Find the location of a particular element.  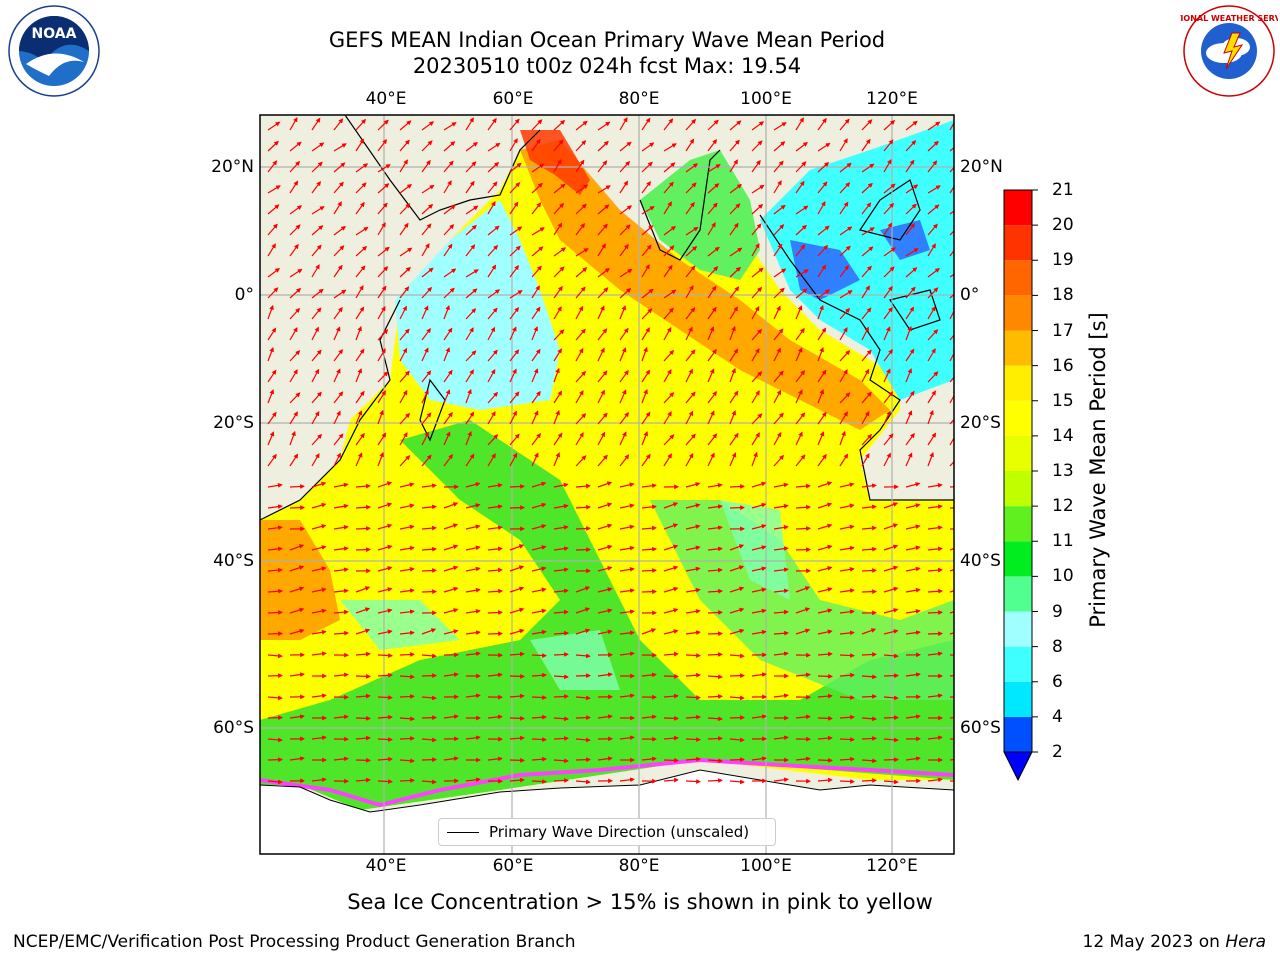

ocean-green-east is located at coordinates (802, 600).